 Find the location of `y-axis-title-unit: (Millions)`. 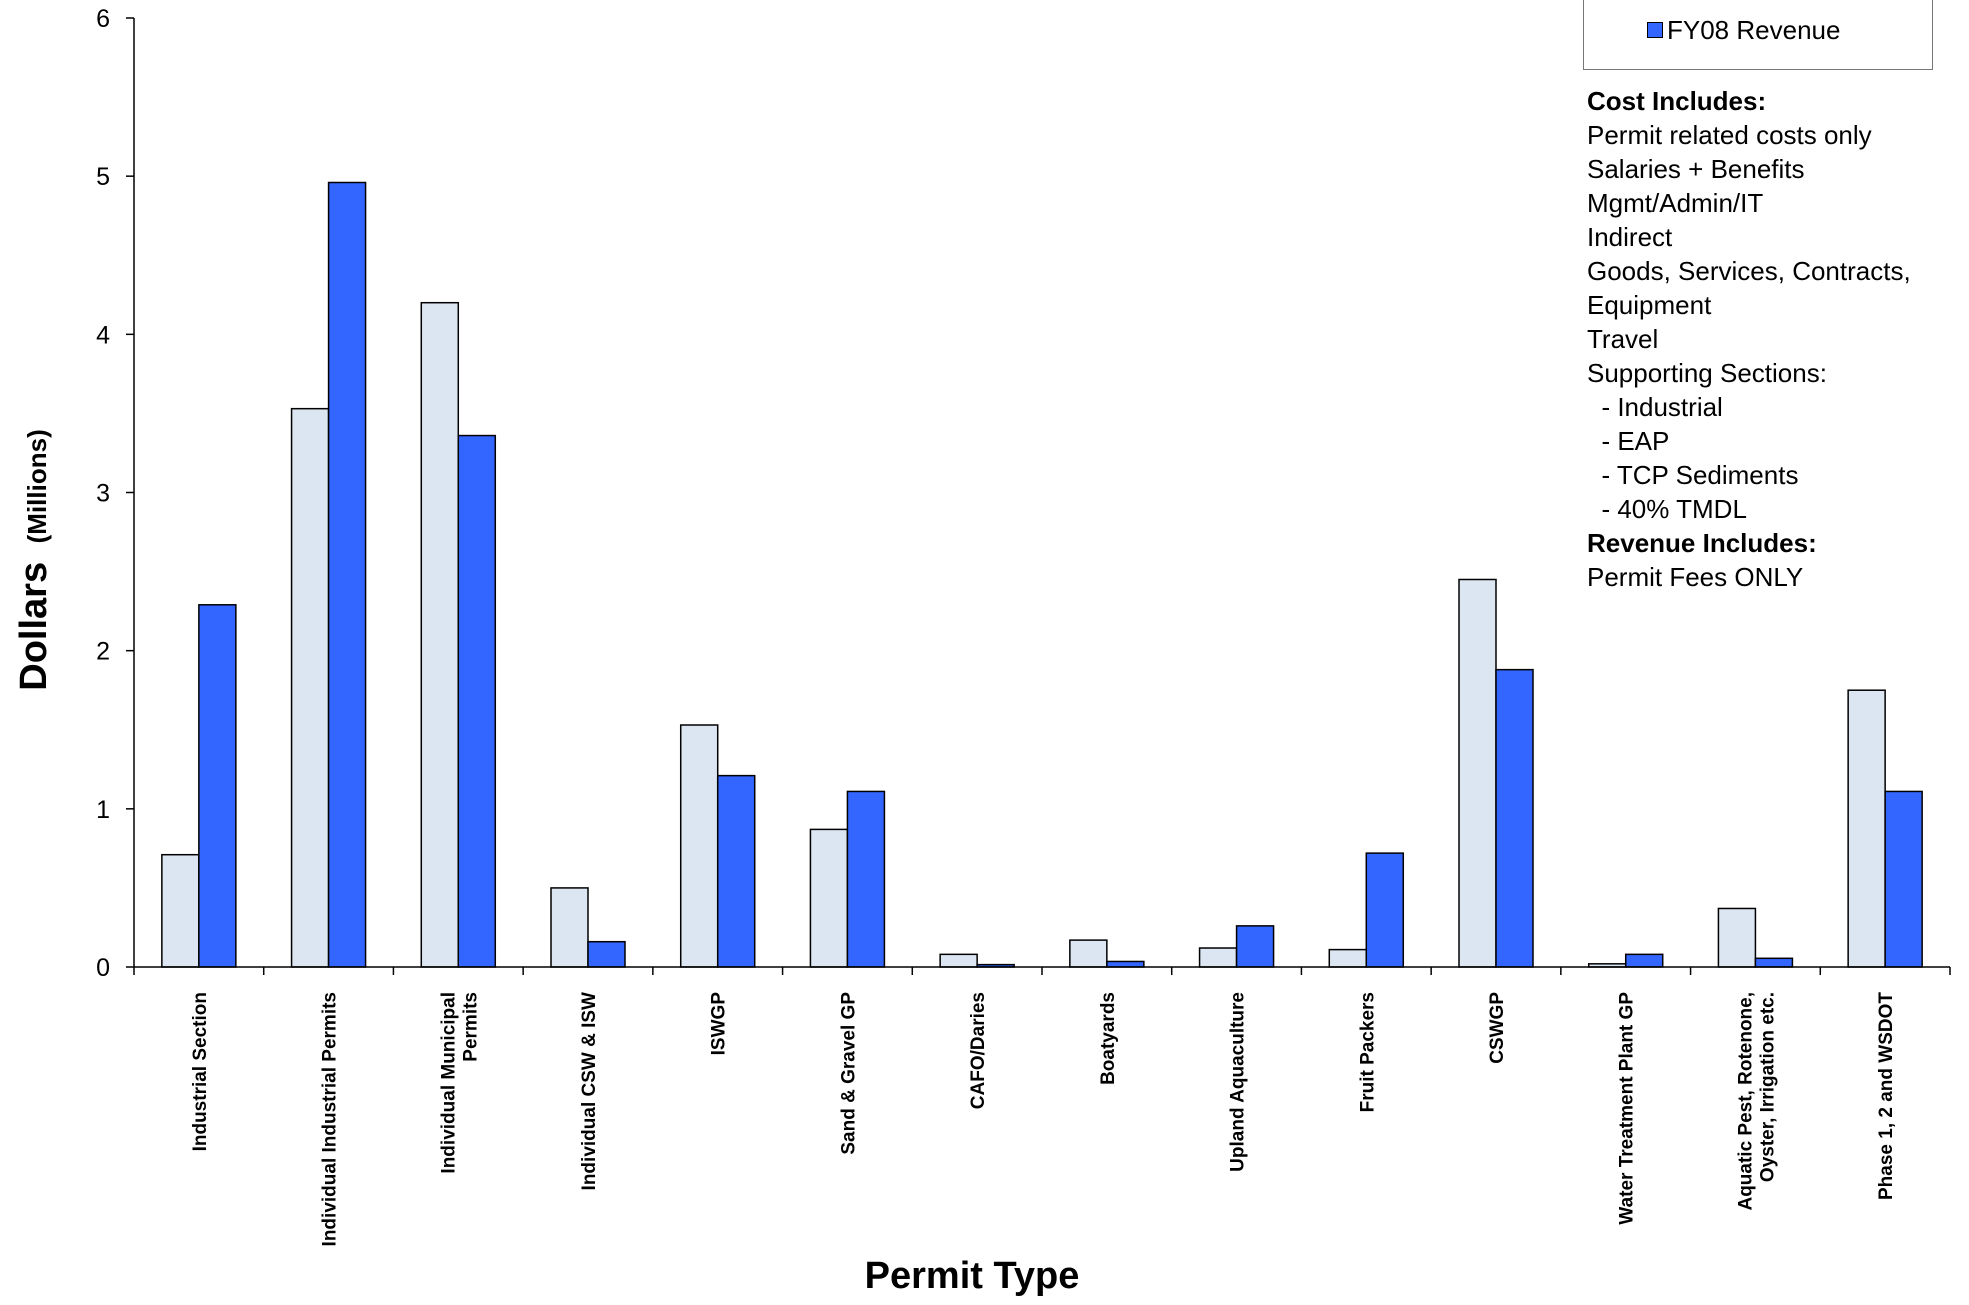

y-axis-title-unit: (Millions) is located at coordinates (37, 486).